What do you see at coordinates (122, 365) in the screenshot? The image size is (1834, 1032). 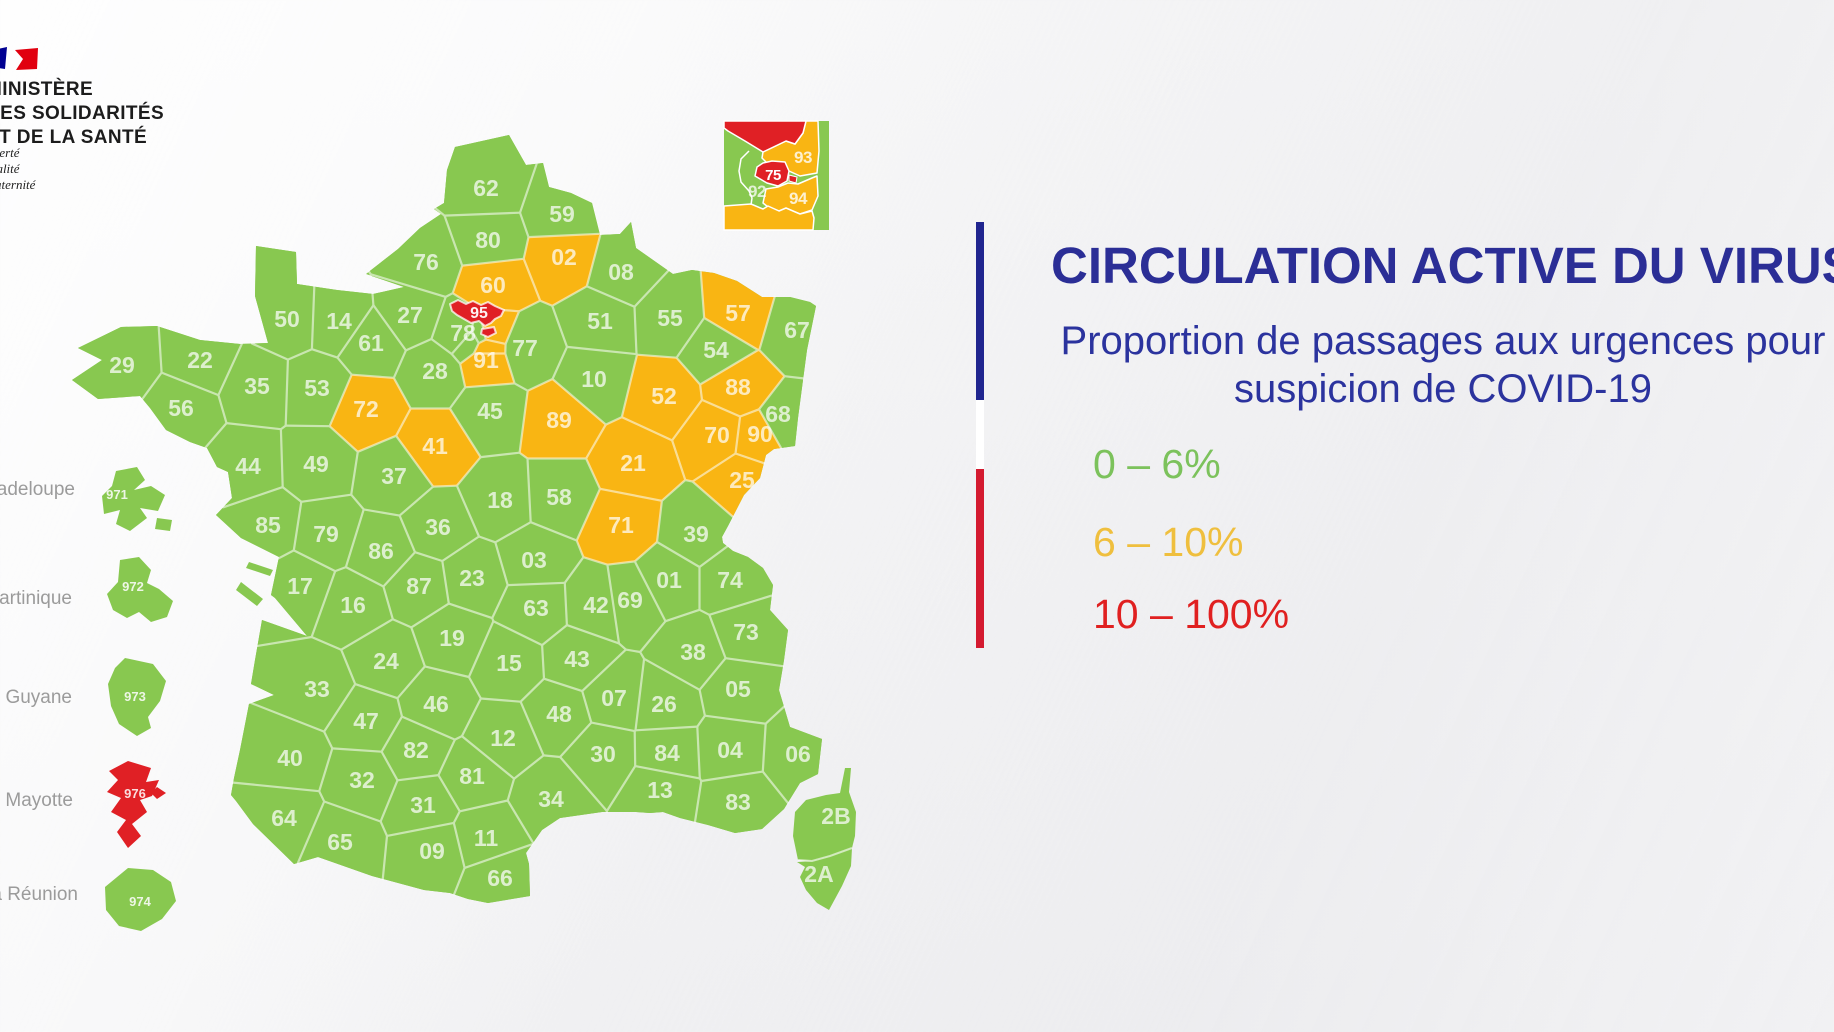 I see `svg-text: 29` at bounding box center [122, 365].